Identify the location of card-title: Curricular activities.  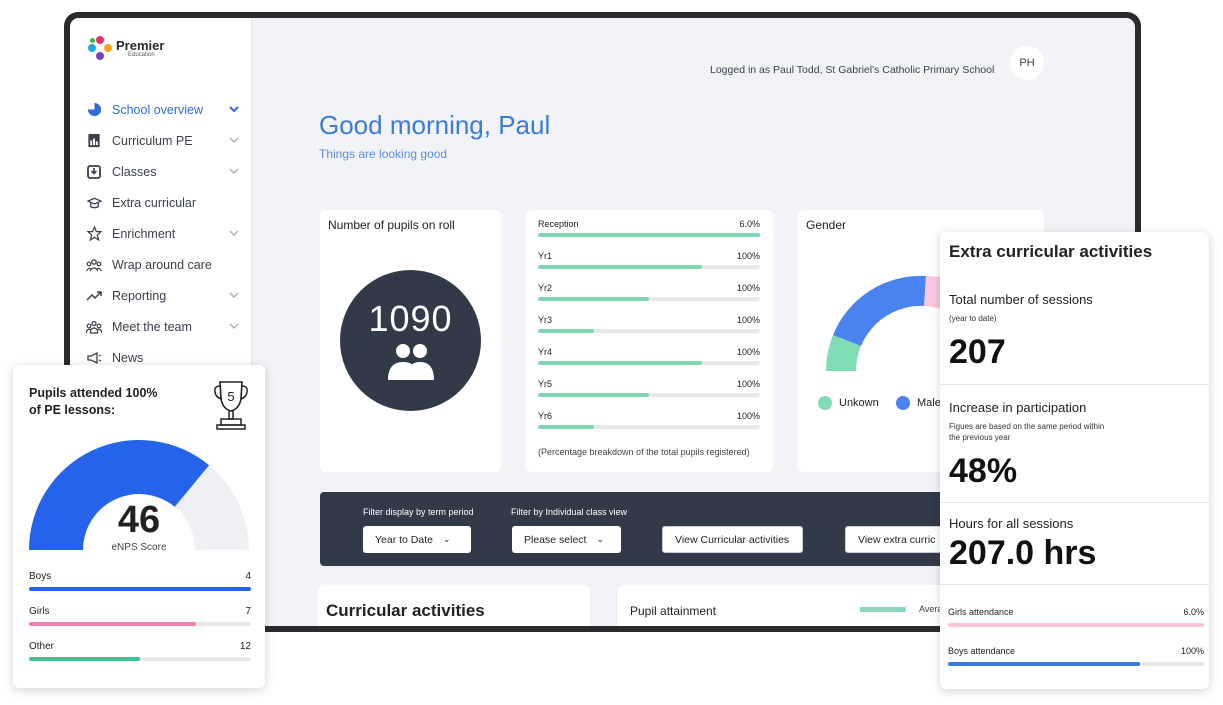
(405, 610).